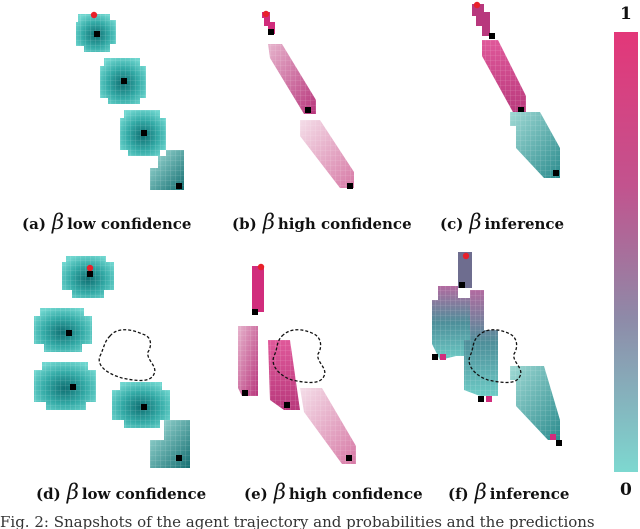  What do you see at coordinates (322, 222) in the screenshot?
I see `caption-b: (b) β high confidence` at bounding box center [322, 222].